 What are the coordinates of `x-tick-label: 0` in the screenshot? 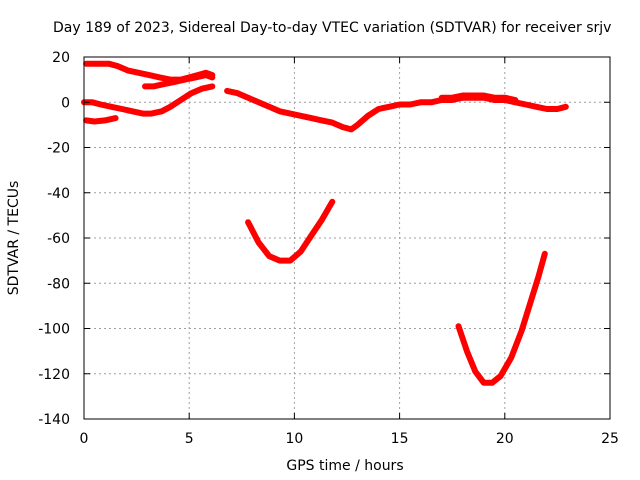 It's located at (84, 439).